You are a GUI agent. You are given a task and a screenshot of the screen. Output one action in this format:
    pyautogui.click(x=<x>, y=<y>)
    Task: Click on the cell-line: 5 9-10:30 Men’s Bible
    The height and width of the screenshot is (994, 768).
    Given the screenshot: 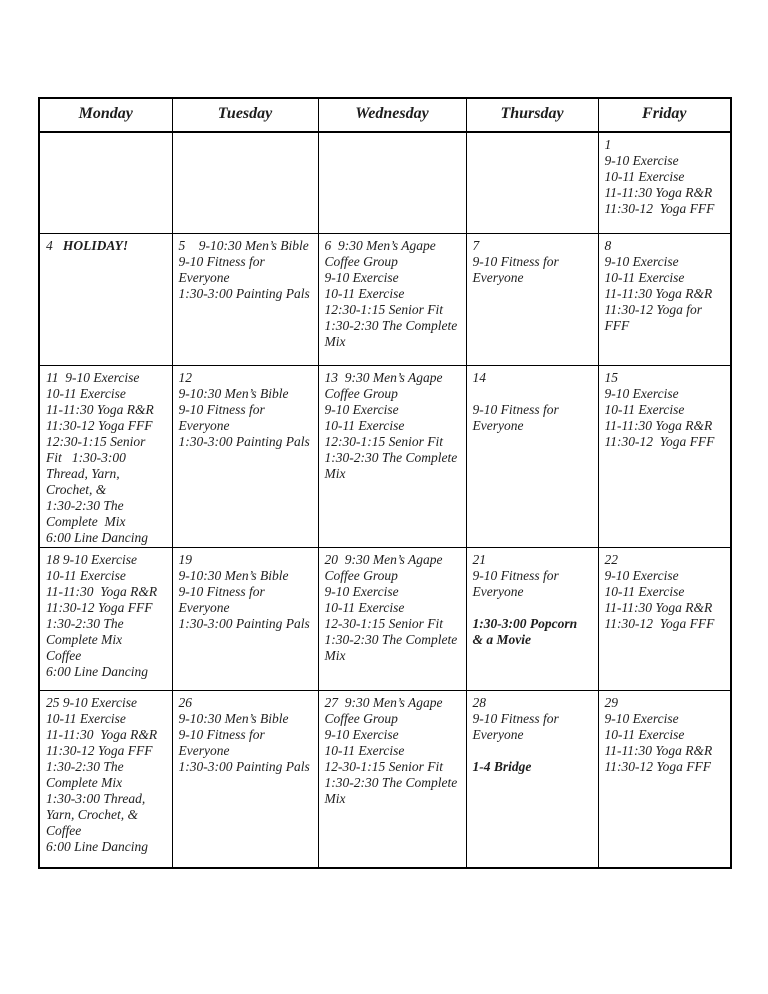 What is the action you would take?
    pyautogui.click(x=243, y=245)
    